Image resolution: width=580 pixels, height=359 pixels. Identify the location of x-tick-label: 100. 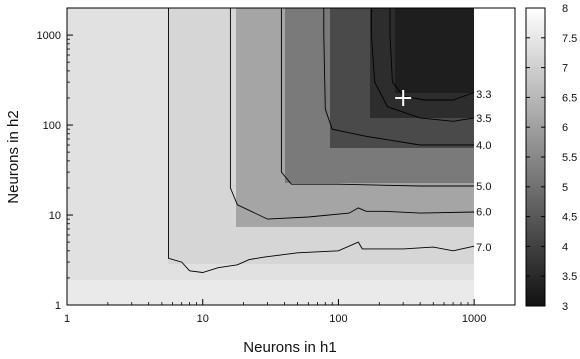
(338, 319).